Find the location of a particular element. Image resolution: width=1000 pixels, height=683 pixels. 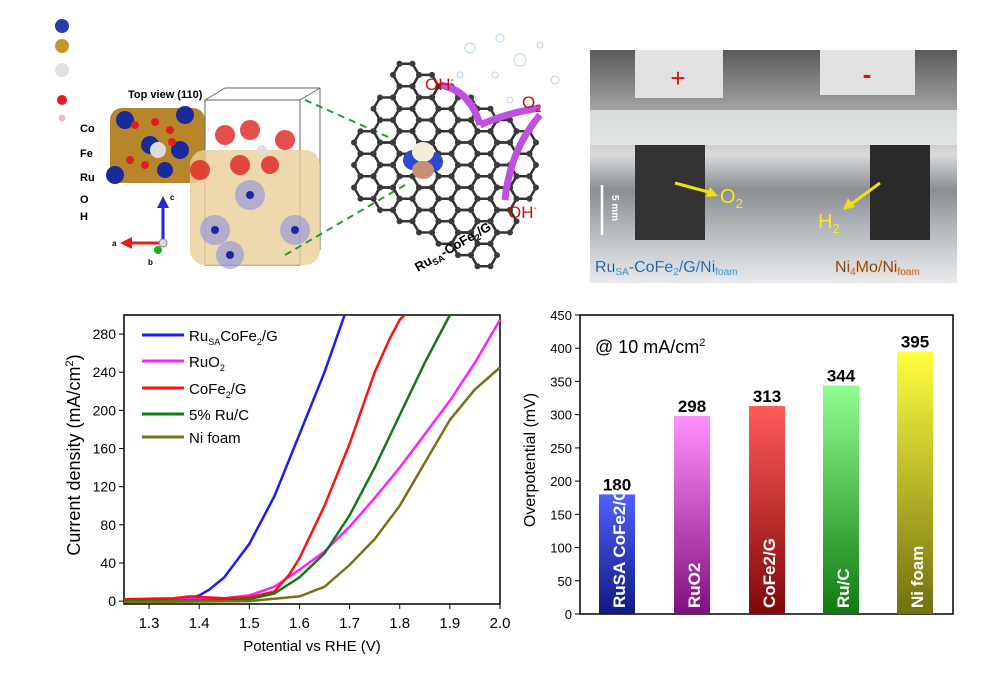

bar-value-label-3: 344 is located at coordinates (841, 375).